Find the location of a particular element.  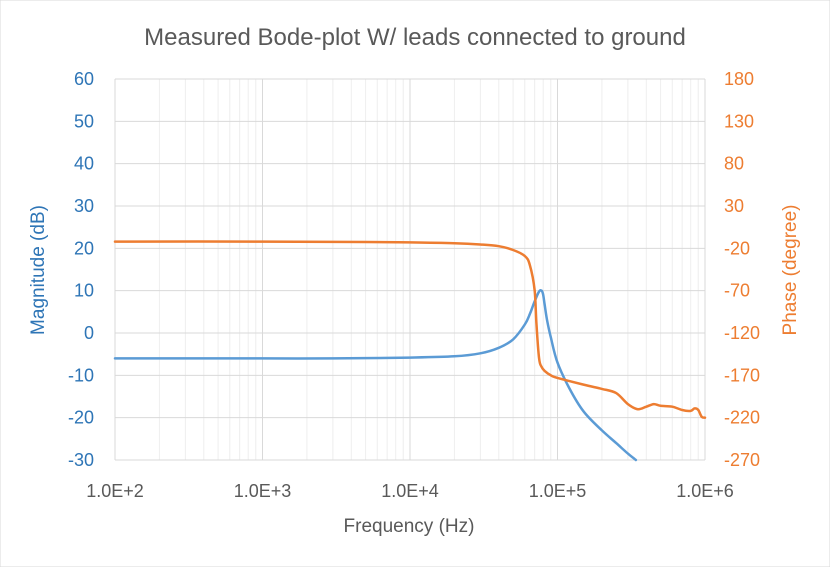

y-right-tick-label: -270 is located at coordinates (742, 460).